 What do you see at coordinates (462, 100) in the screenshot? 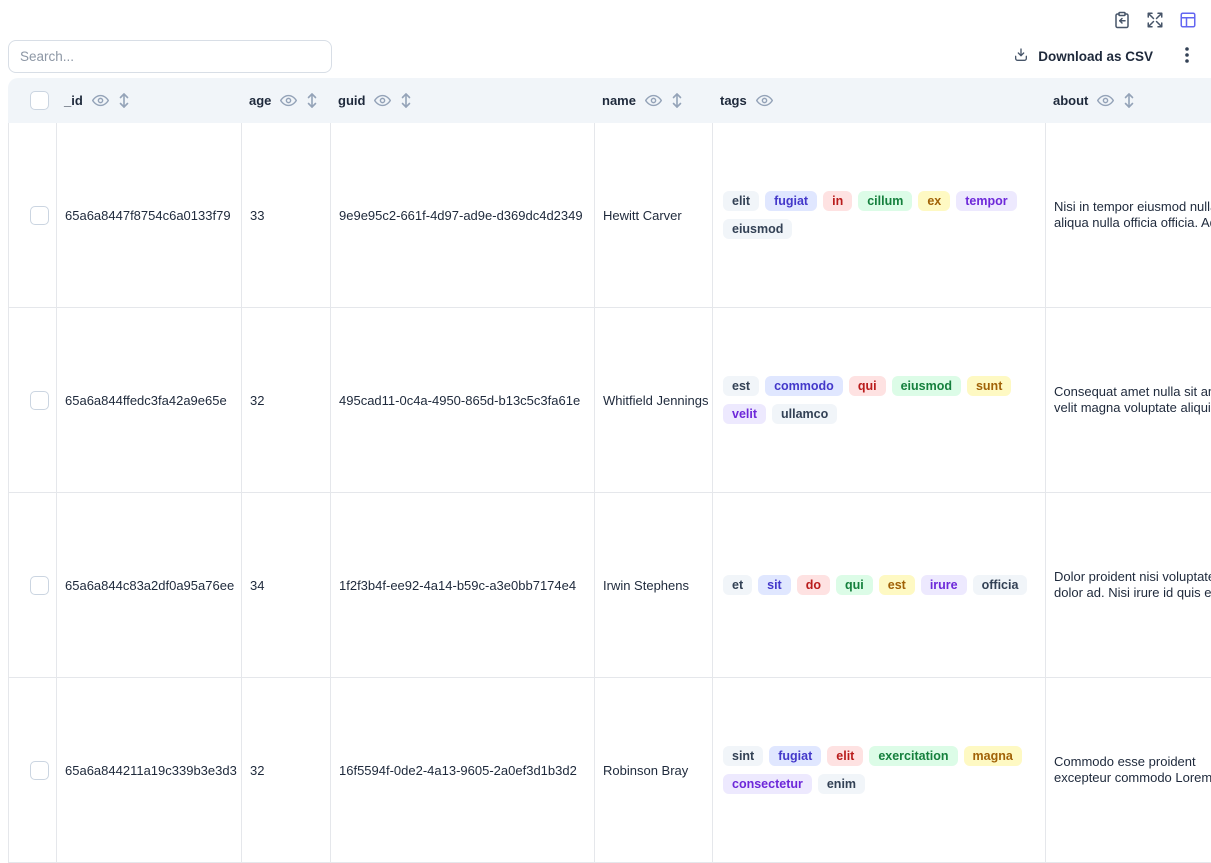
I see `column-header-guid: guid` at bounding box center [462, 100].